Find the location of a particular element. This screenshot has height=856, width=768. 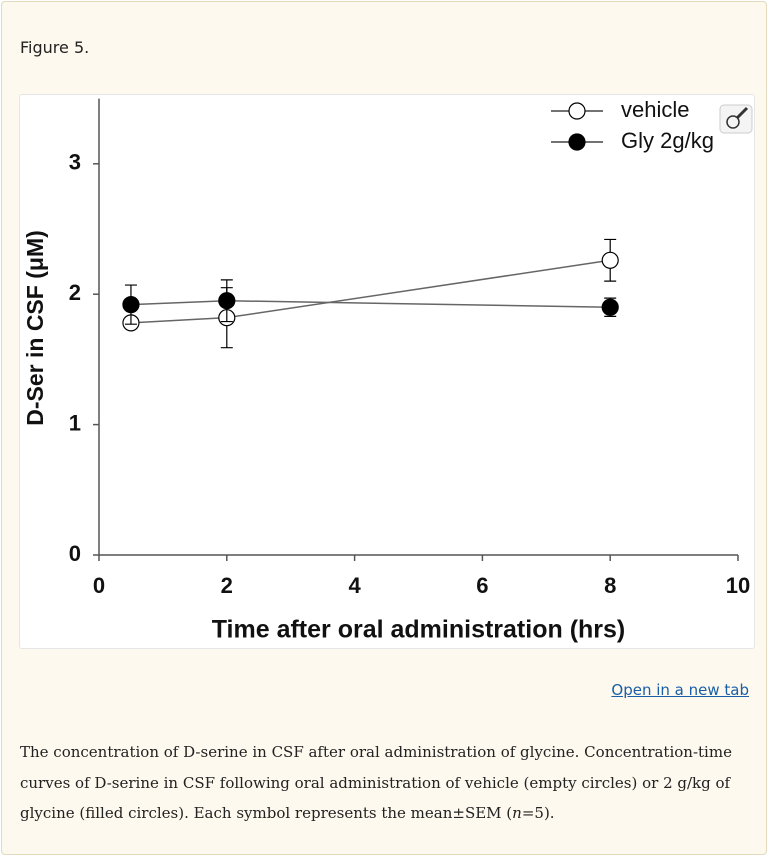

x-tick-label: 10 is located at coordinates (738, 585).